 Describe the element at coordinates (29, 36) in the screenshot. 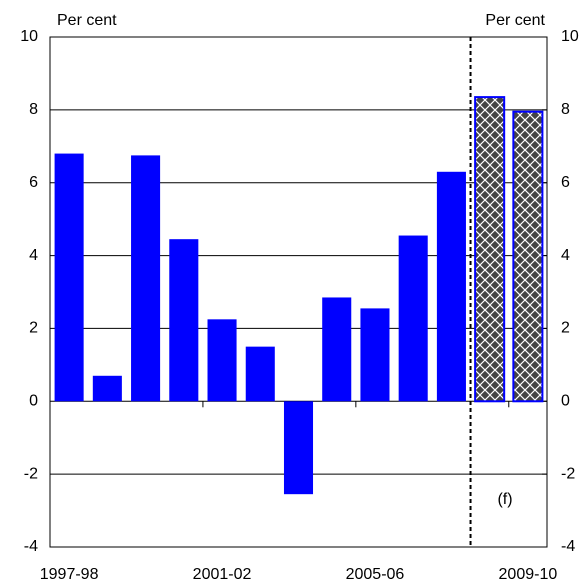

I see `y-tick-label: 10` at that location.